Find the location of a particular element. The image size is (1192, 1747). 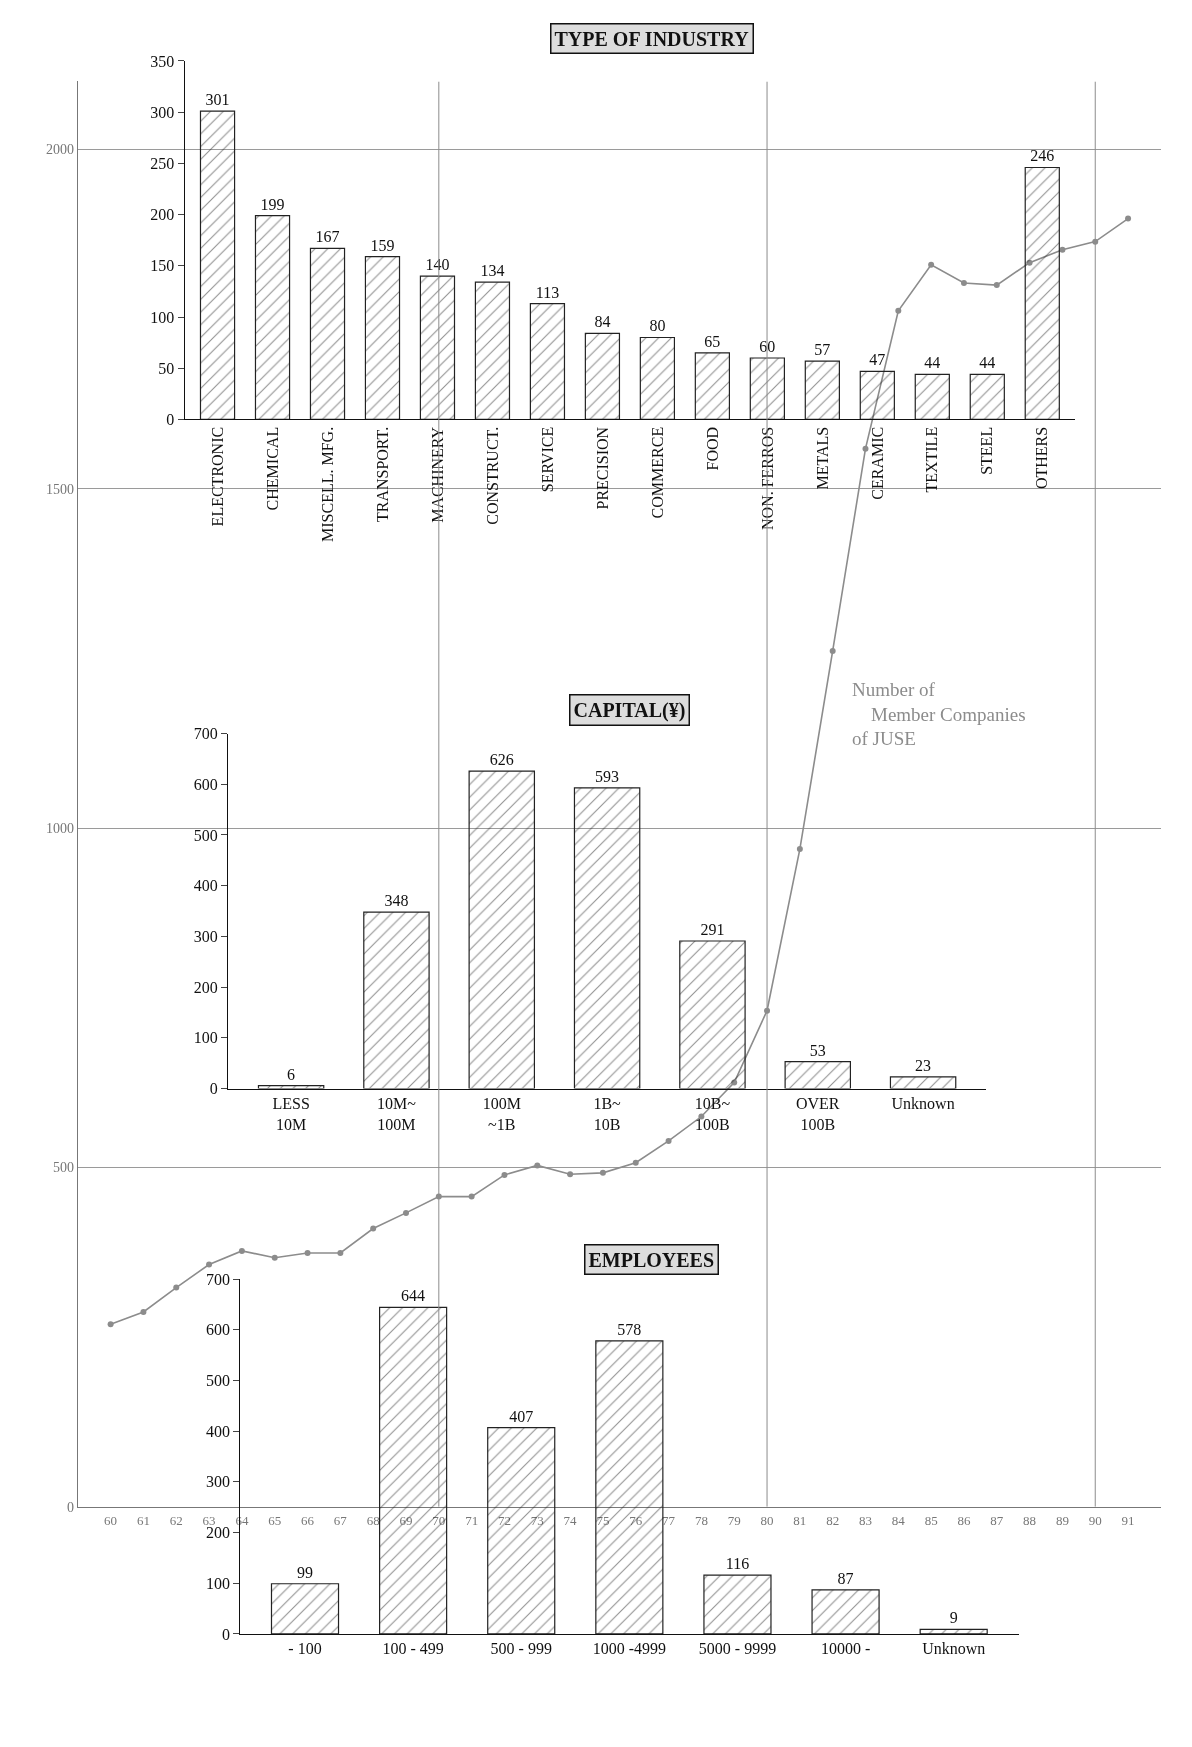

x-tick-label: 67 is located at coordinates (340, 1521).